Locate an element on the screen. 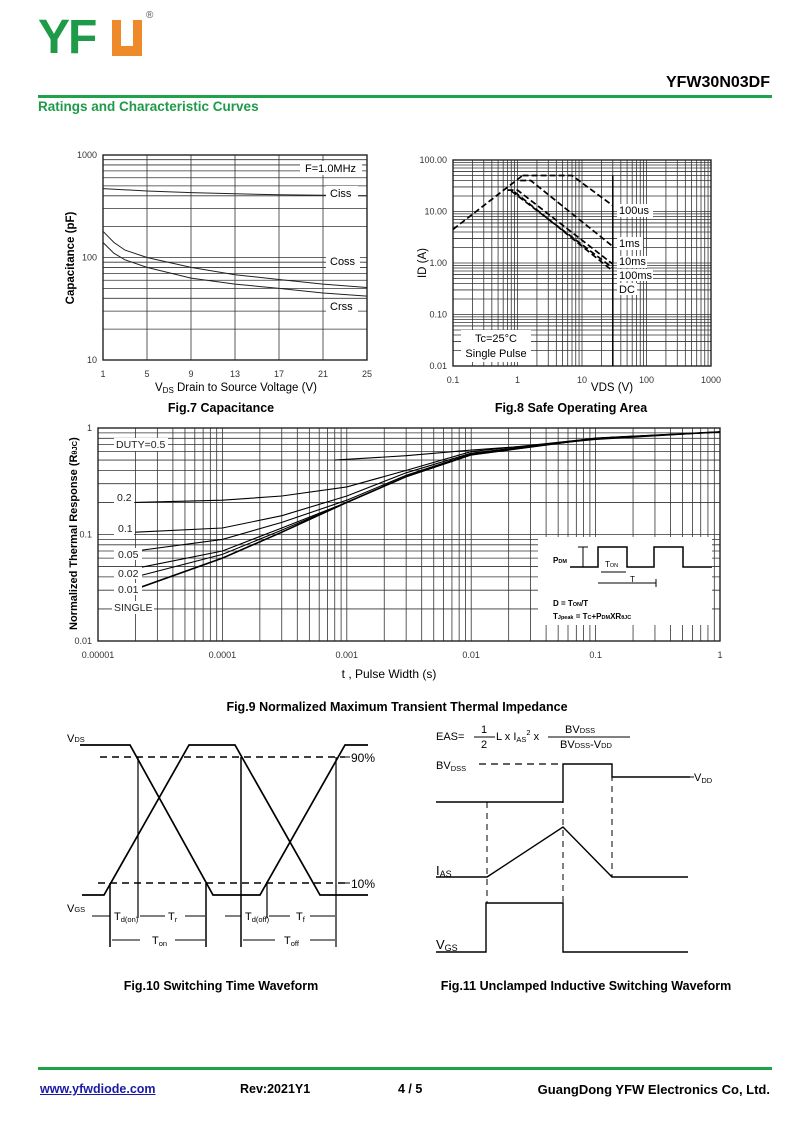  fig8-100ms-label: 100ms is located at coordinates (636, 276).